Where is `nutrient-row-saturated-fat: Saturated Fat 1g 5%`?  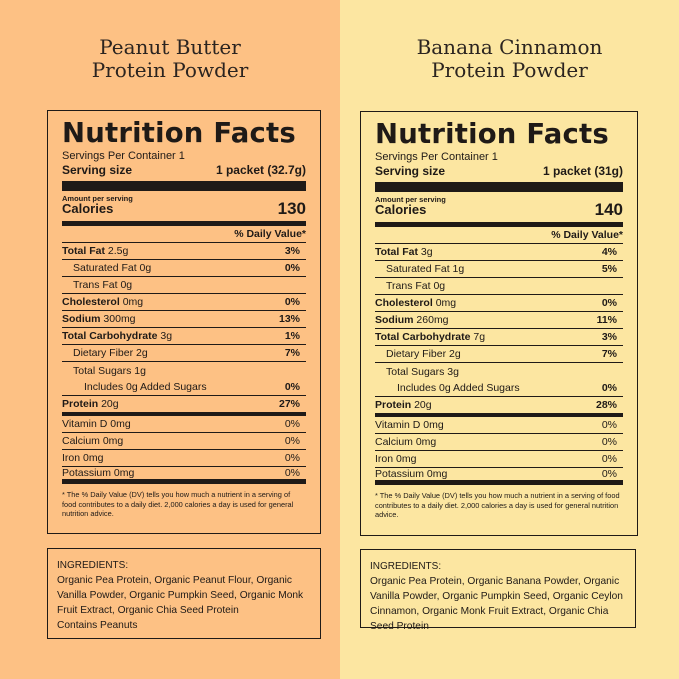 nutrient-row-saturated-fat: Saturated Fat 1g 5% is located at coordinates (499, 269).